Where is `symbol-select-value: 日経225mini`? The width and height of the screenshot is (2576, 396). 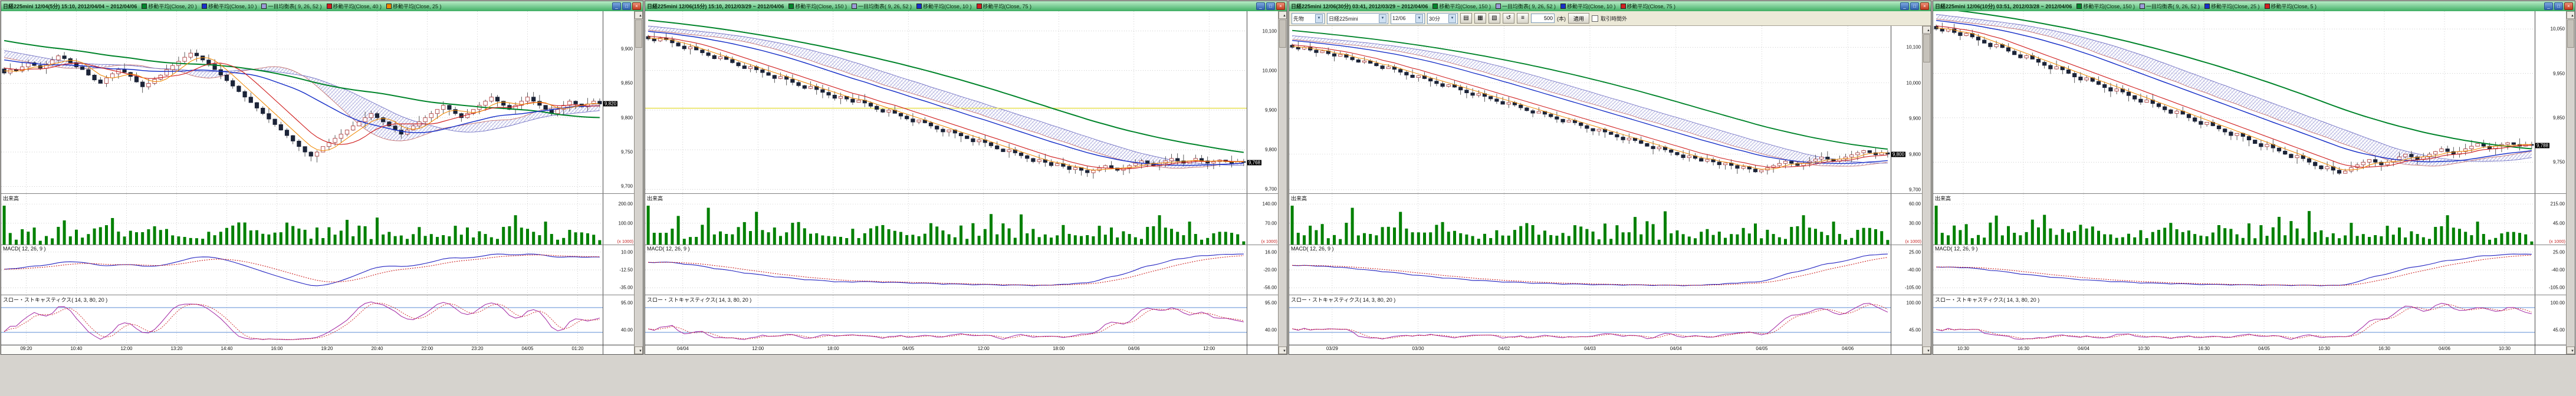
symbol-select-value: 日経225mini is located at coordinates (1343, 18).